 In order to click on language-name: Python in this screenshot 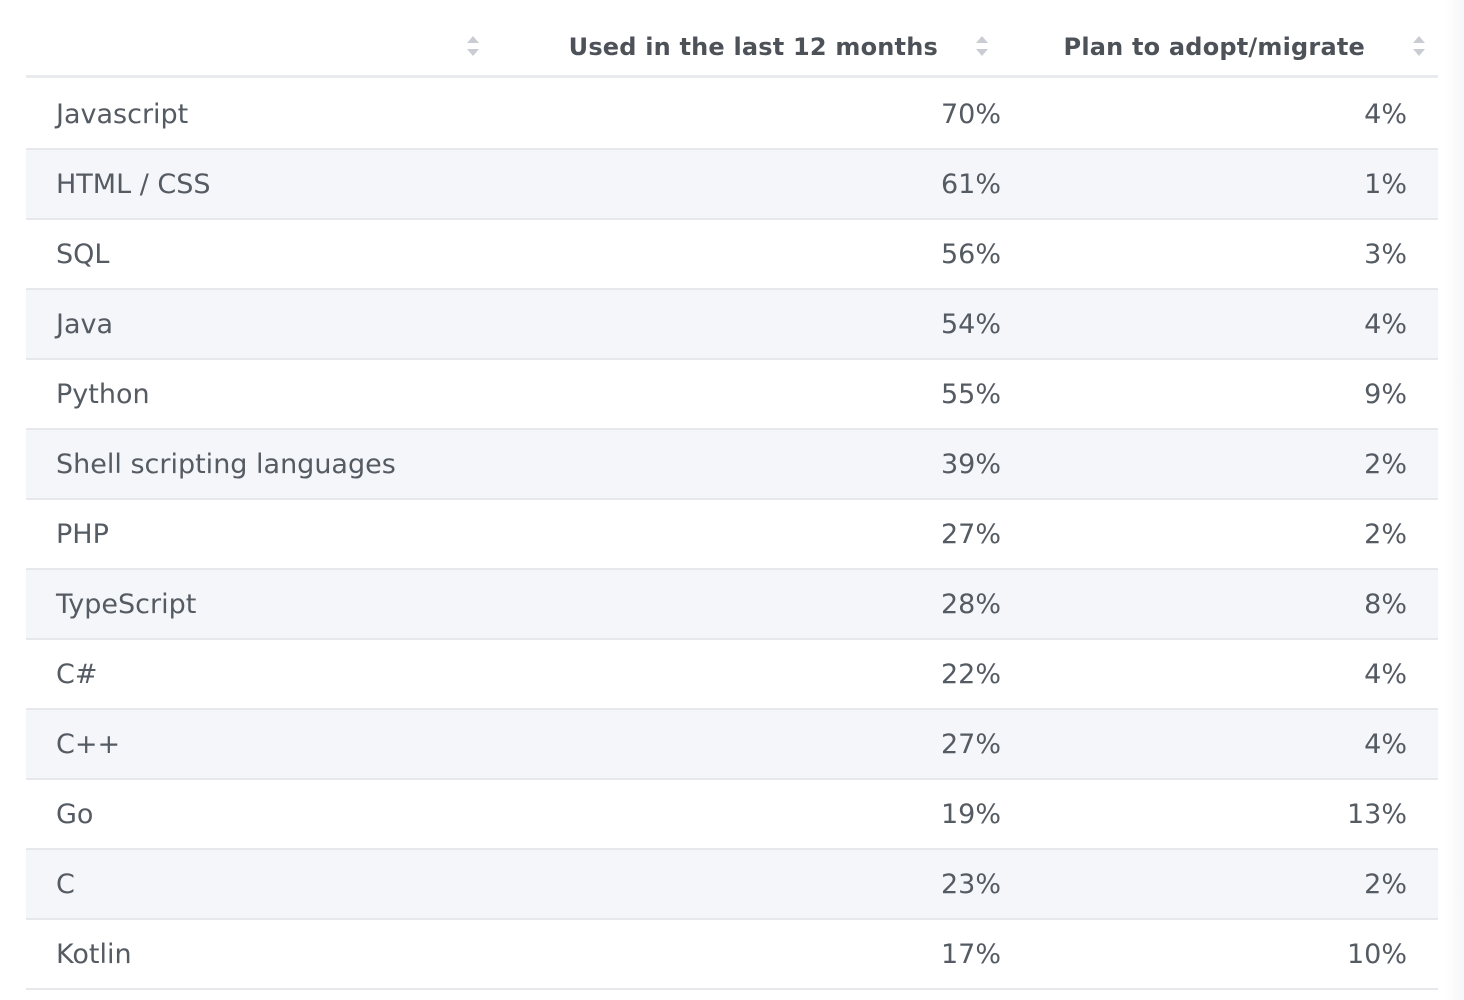, I will do `click(103, 394)`.